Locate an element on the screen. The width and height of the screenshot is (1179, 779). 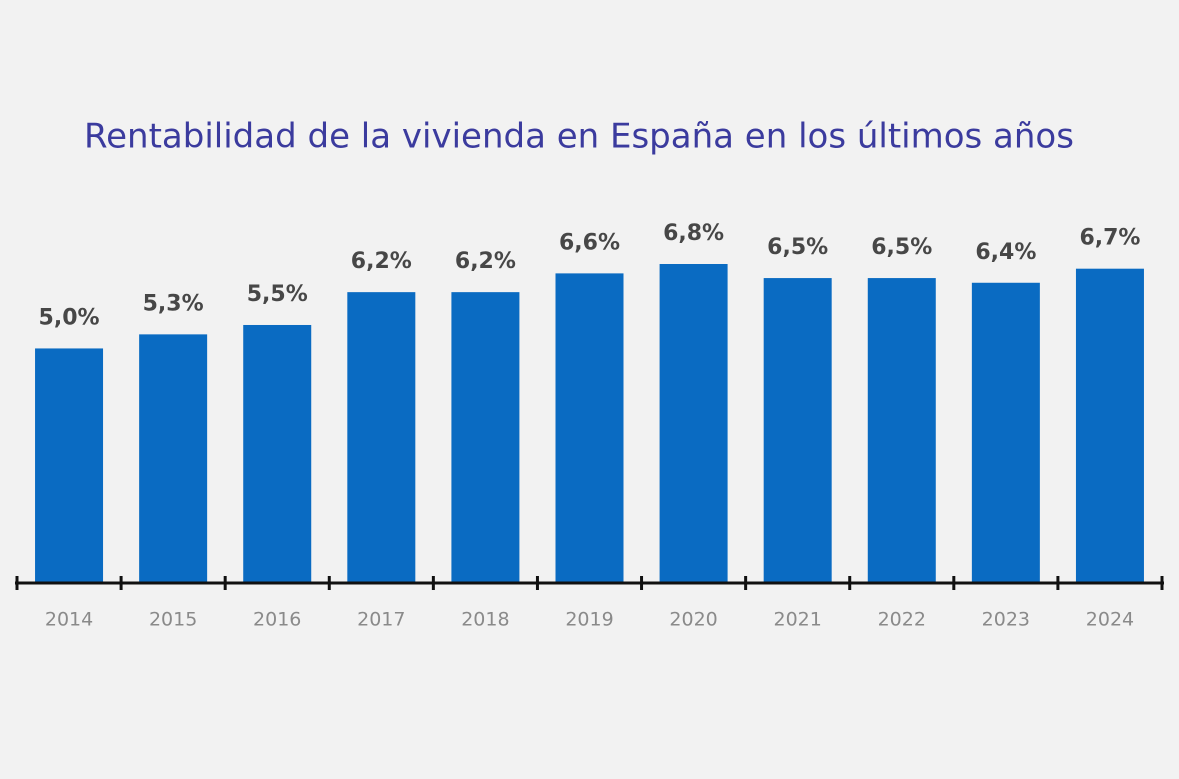
value-label: 5,3% is located at coordinates (173, 303).